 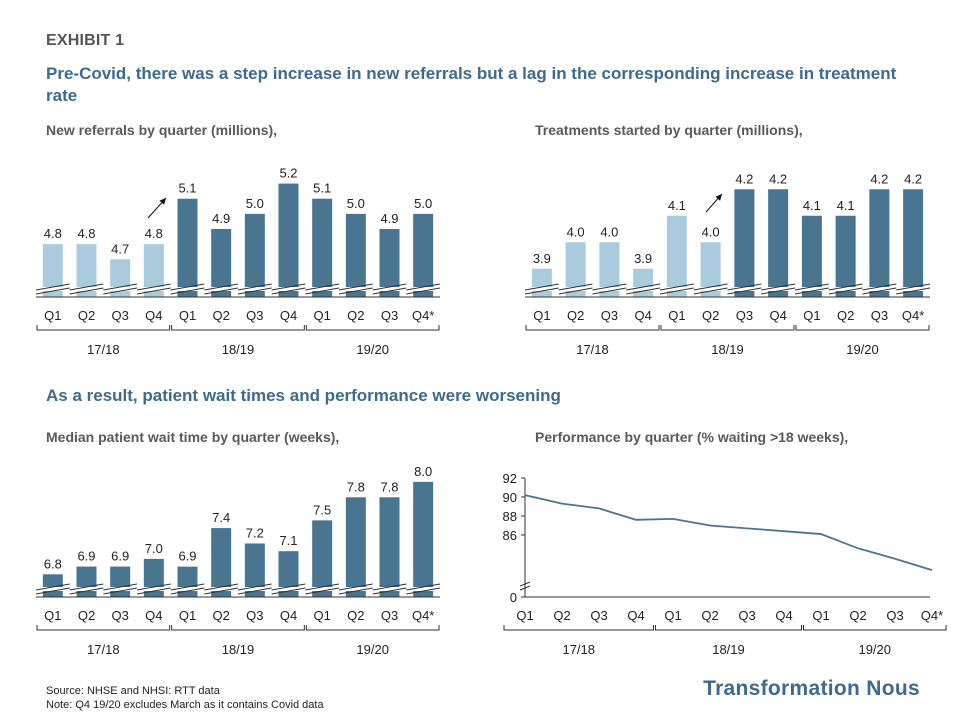 What do you see at coordinates (288, 540) in the screenshot?
I see `chart3-bar-value: 7.1` at bounding box center [288, 540].